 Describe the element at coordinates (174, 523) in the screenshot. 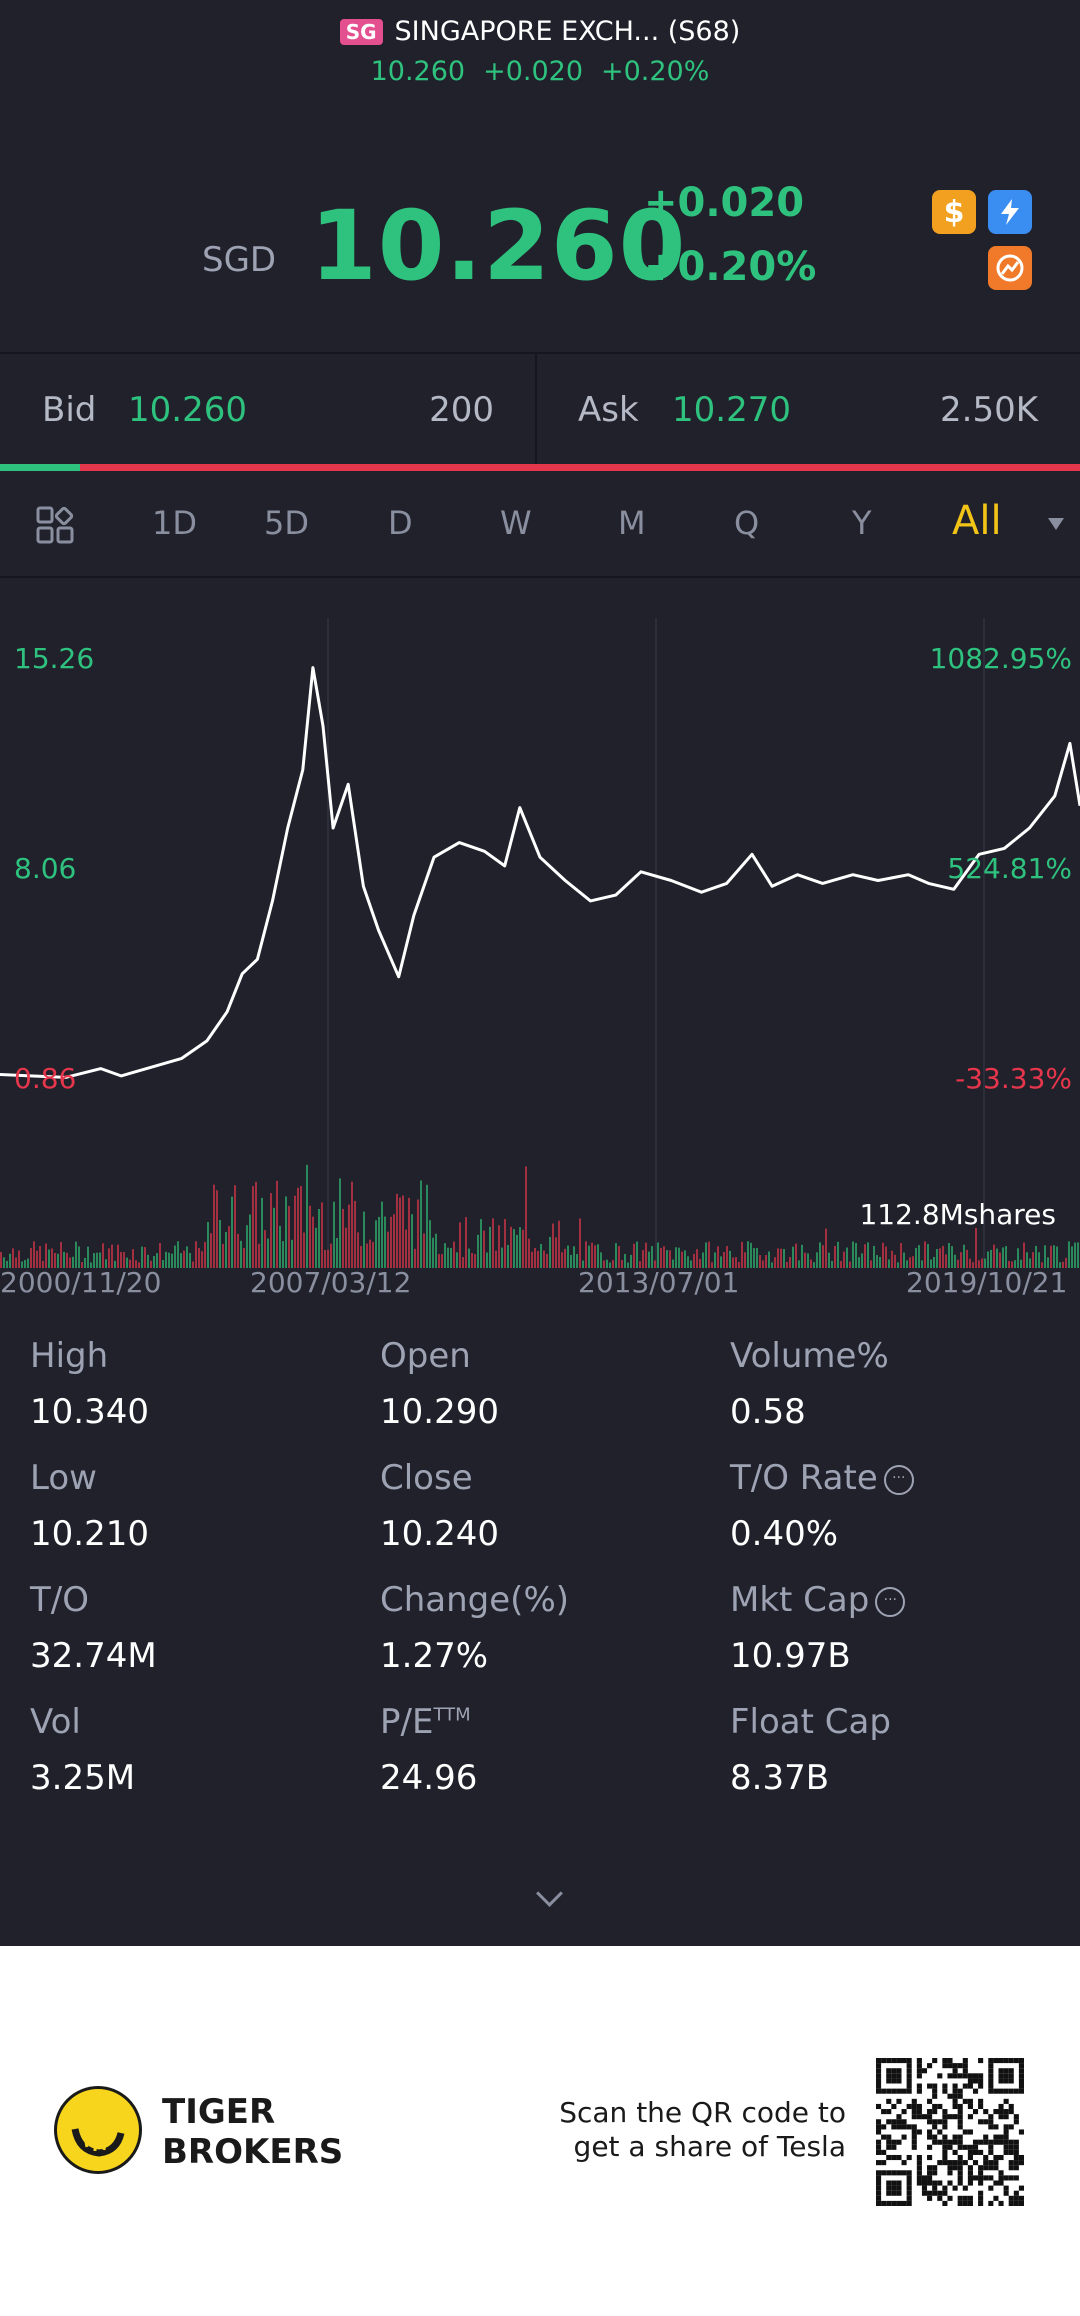

I see `tab-1d: 1D` at that location.